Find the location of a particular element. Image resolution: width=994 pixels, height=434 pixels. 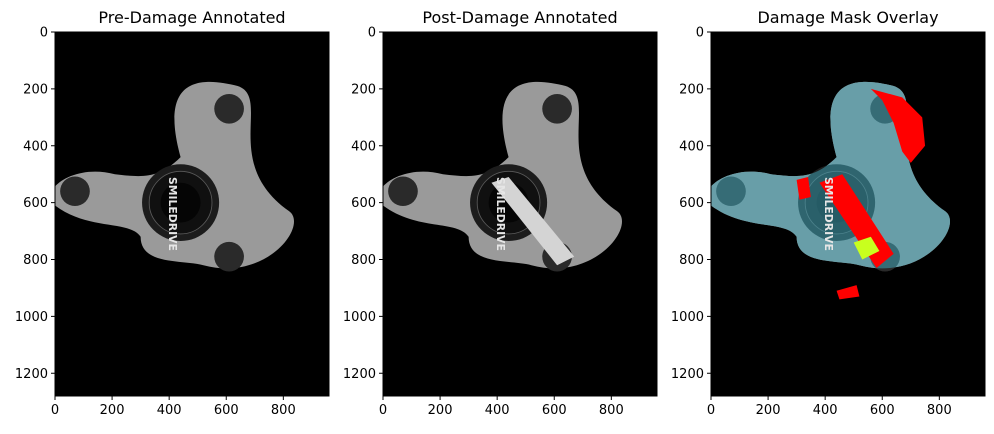

panel-title: Post-Damage Annotated is located at coordinates (519, 17).